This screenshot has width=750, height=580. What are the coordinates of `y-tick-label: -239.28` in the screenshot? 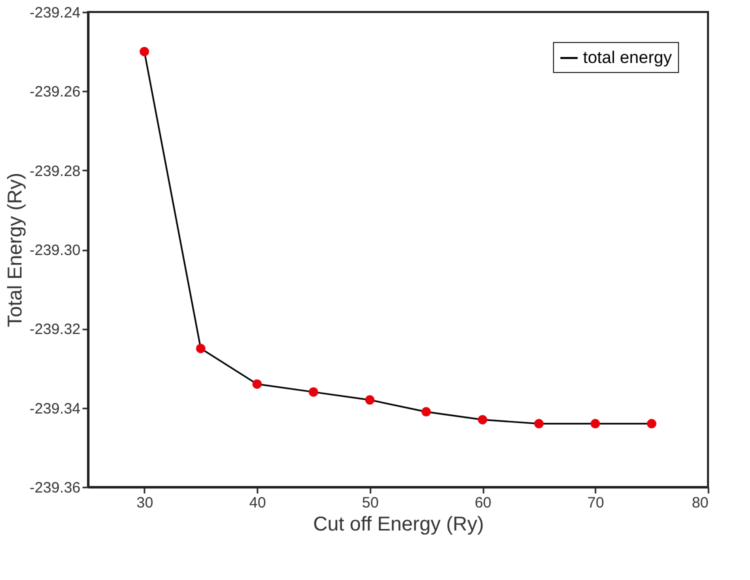 It's located at (55, 171).